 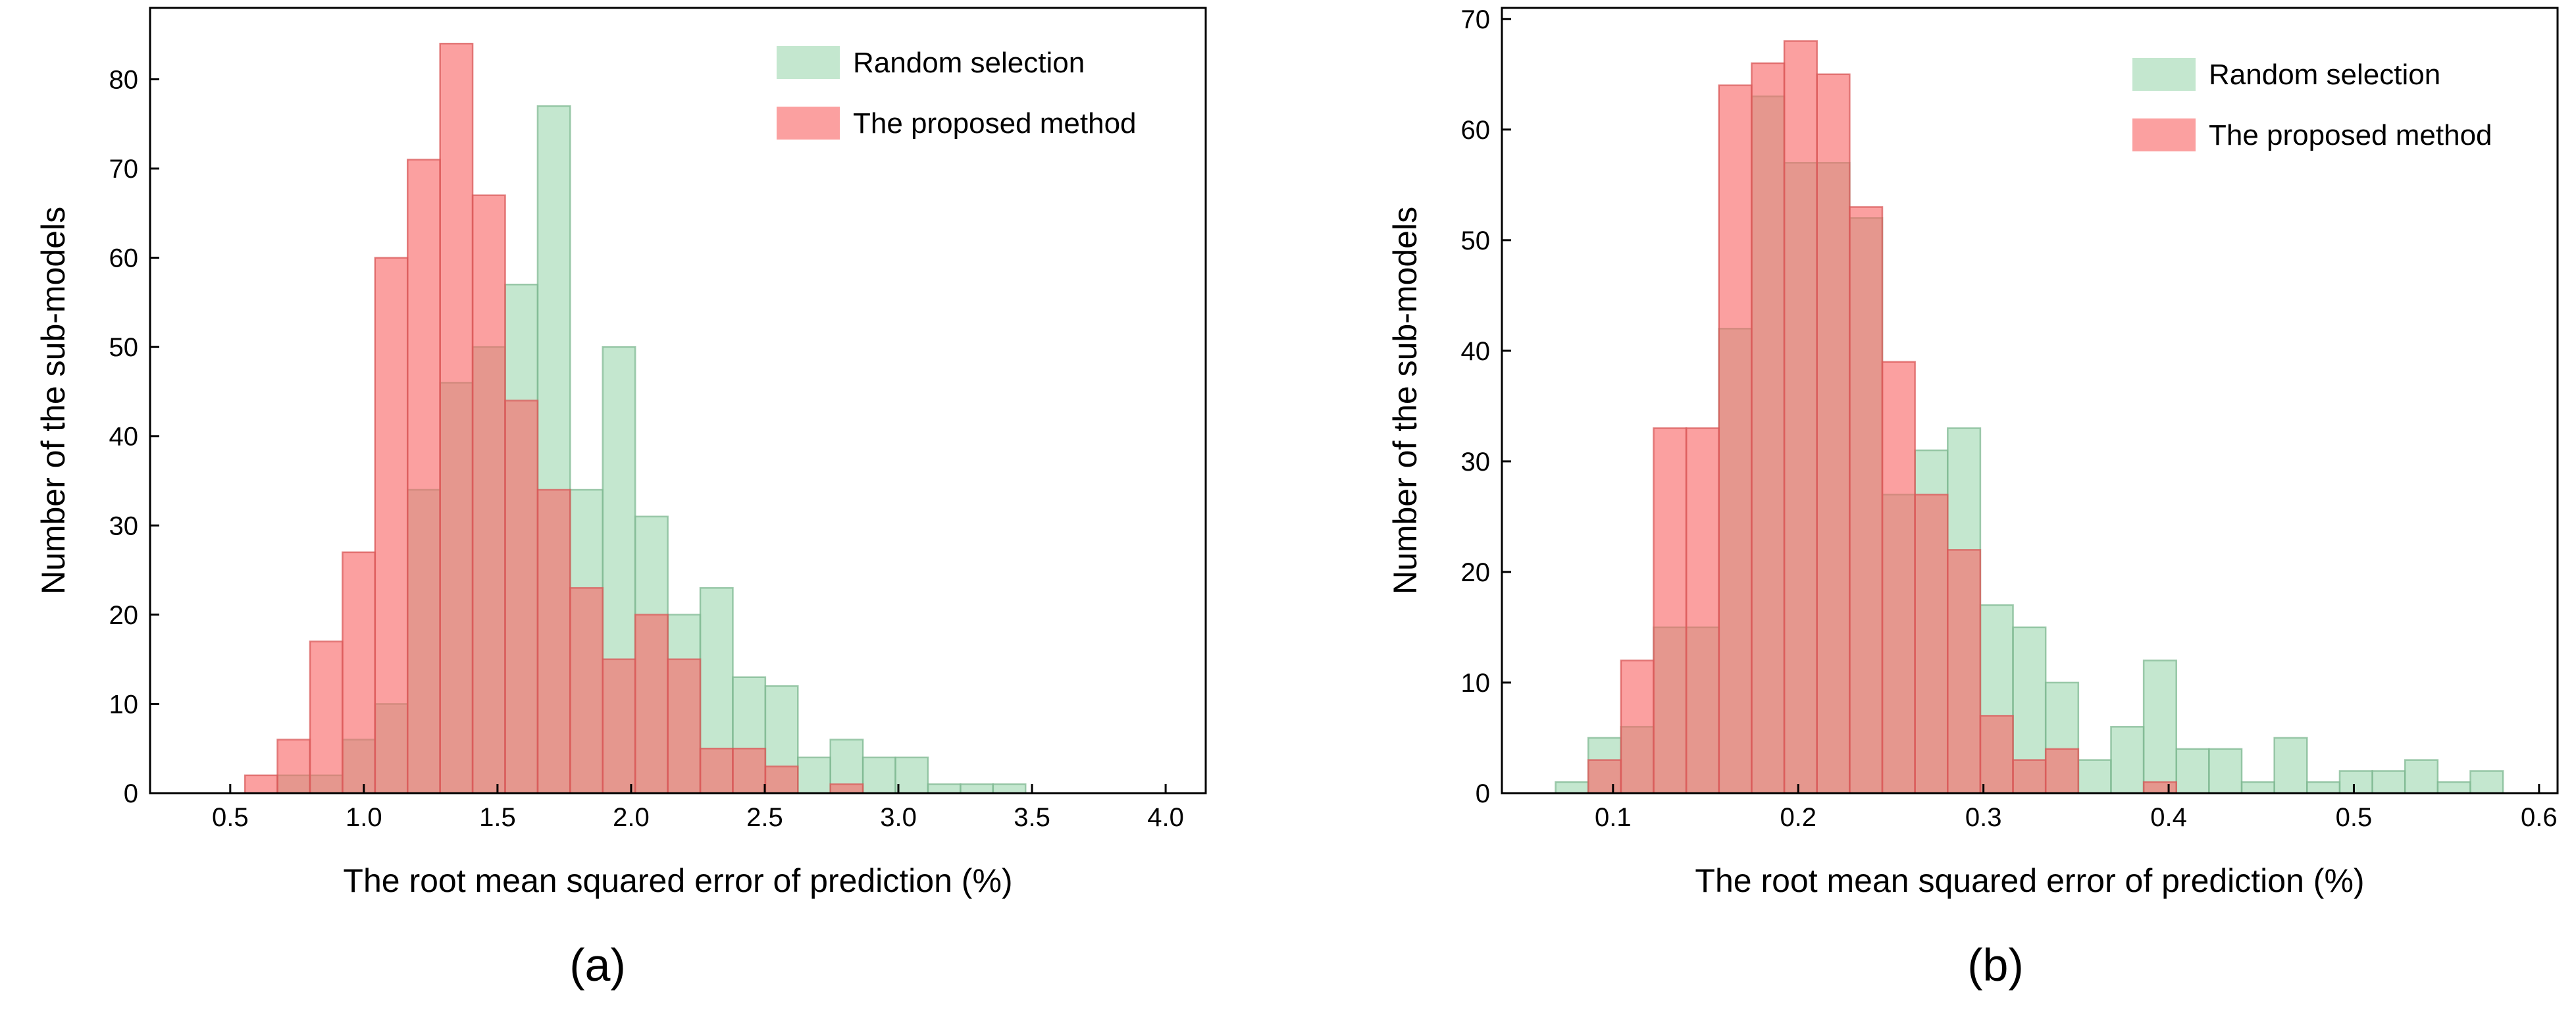 I want to click on x-tick-label-a-0: 0.5, so click(x=230, y=818).